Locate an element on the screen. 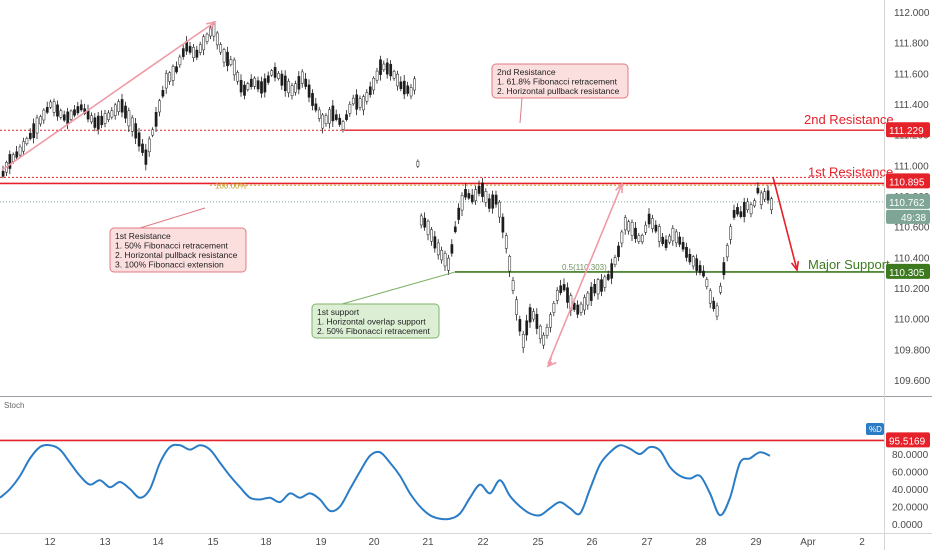  level-tag-label: 111.229 is located at coordinates (906, 131).